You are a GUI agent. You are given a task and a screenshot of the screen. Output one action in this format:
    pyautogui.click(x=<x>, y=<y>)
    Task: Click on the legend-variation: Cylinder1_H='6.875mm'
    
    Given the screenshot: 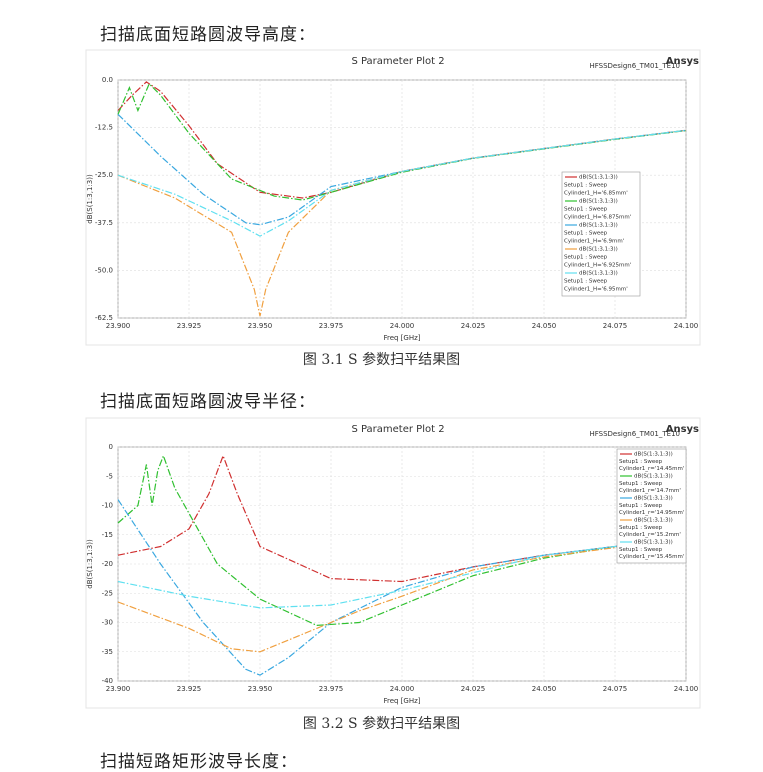 What is the action you would take?
    pyautogui.click(x=597, y=218)
    